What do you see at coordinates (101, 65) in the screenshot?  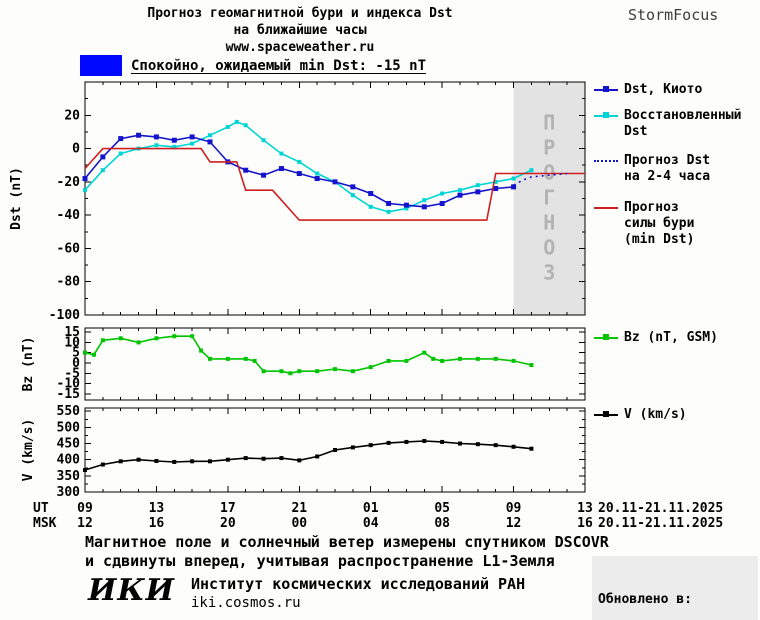 I see `storm-level-color-box` at bounding box center [101, 65].